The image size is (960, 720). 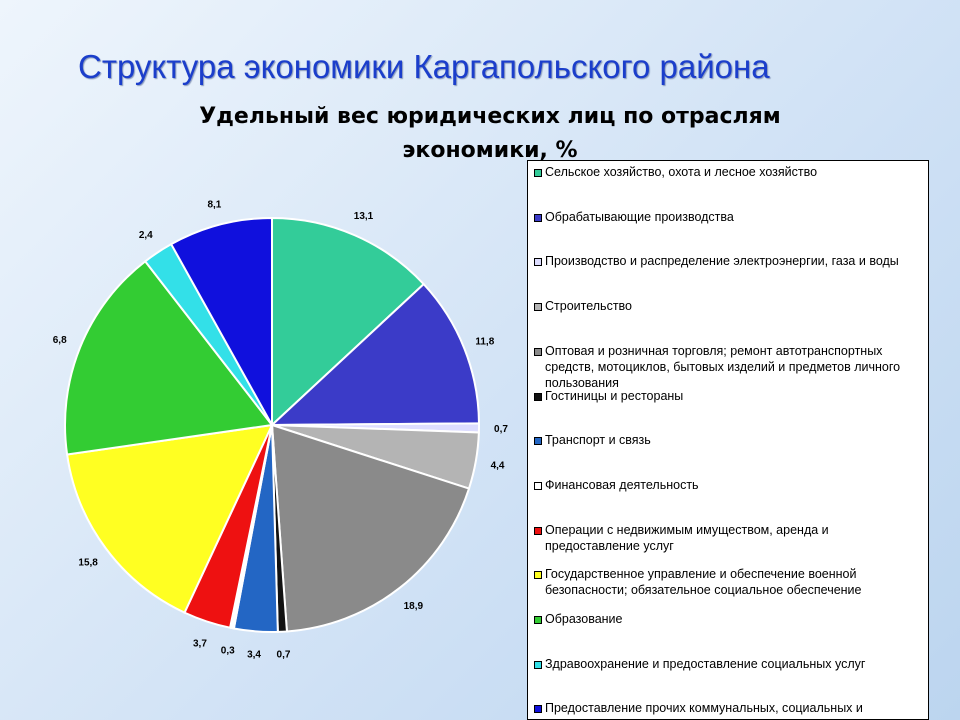 What do you see at coordinates (639, 216) in the screenshot?
I see `legend-label: Обрабатывающие производства` at bounding box center [639, 216].